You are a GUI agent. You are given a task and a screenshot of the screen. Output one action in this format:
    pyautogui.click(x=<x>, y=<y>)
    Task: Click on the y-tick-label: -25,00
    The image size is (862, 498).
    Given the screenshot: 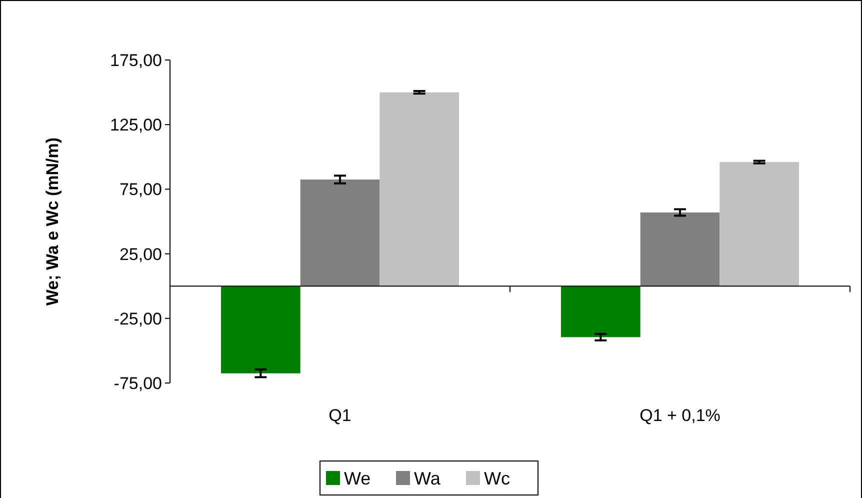 What is the action you would take?
    pyautogui.click(x=138, y=318)
    